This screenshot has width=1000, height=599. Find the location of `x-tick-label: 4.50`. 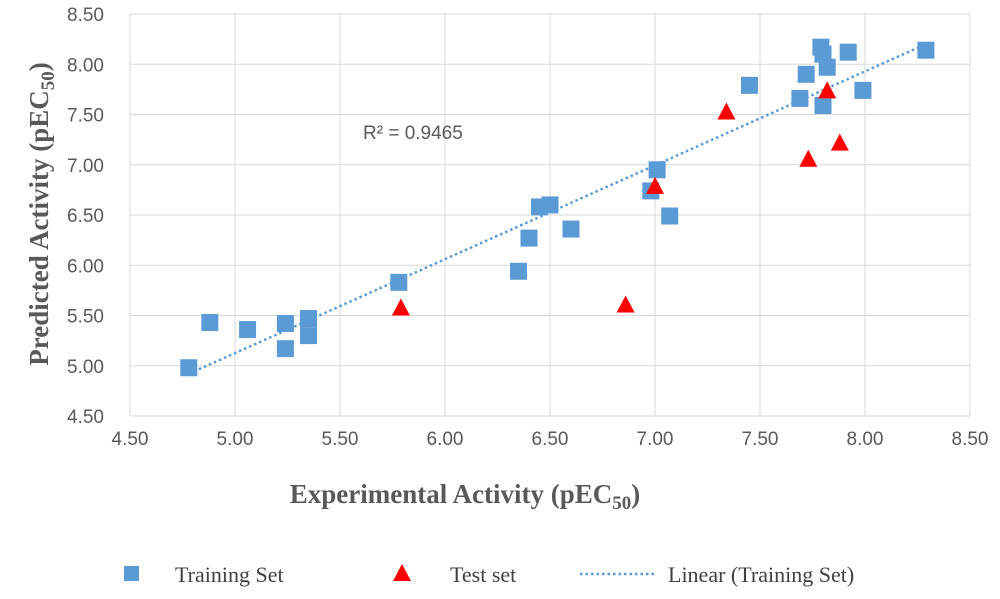

x-tick-label: 4.50 is located at coordinates (130, 439).